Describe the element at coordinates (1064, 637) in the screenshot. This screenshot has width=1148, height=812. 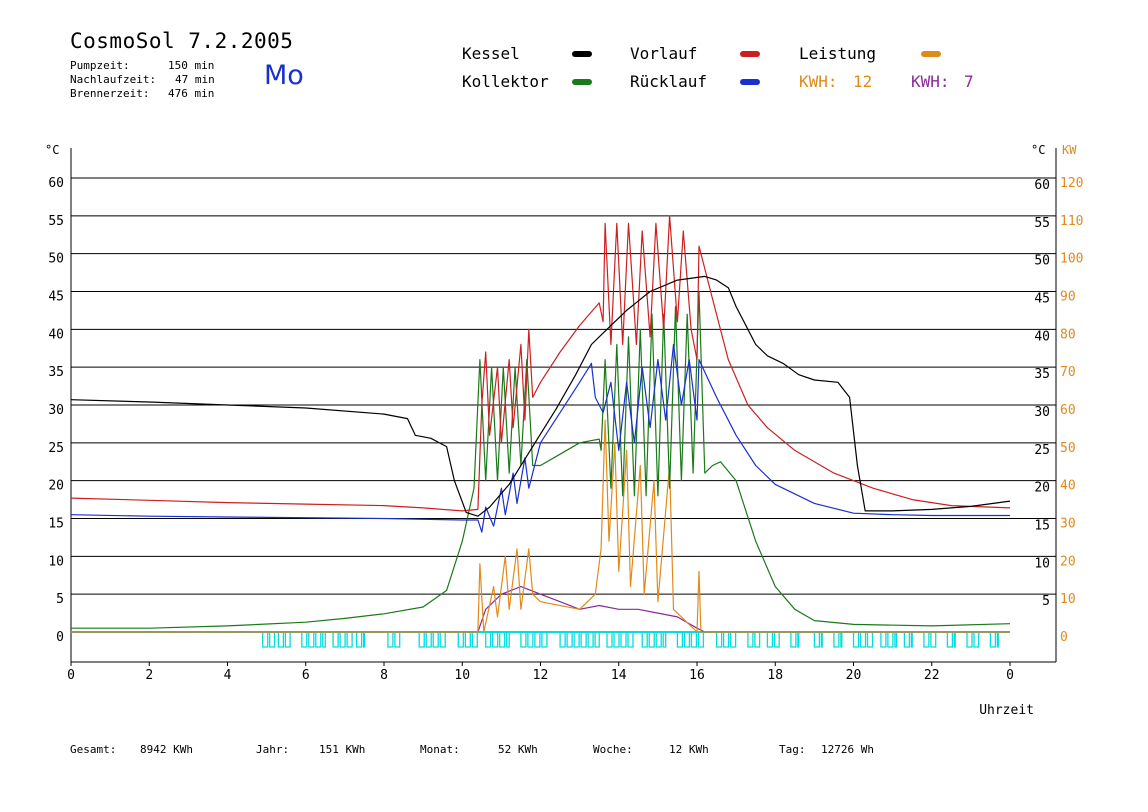
I see `y-tick-label-right-power: 0` at that location.